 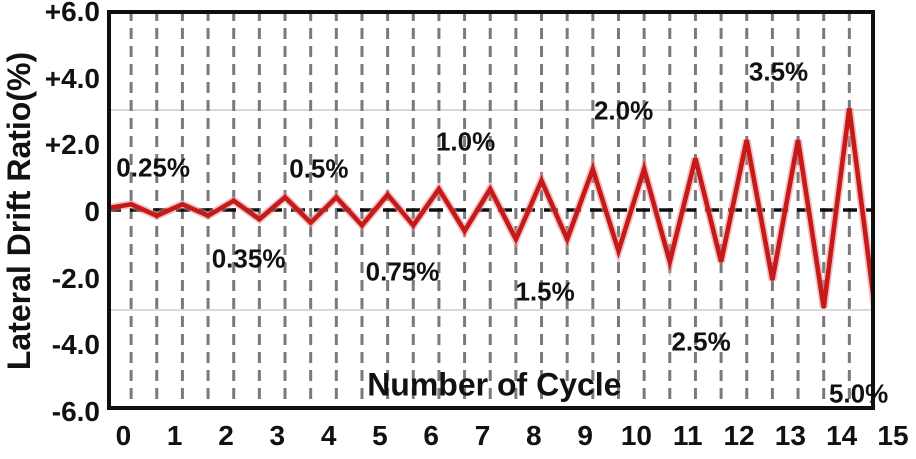 I want to click on y-tick-label: -4.0, so click(x=75, y=345).